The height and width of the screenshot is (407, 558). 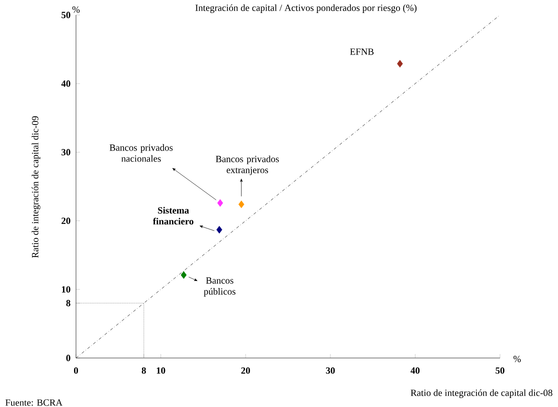 What do you see at coordinates (68, 358) in the screenshot?
I see `y-tick-label: 0` at bounding box center [68, 358].